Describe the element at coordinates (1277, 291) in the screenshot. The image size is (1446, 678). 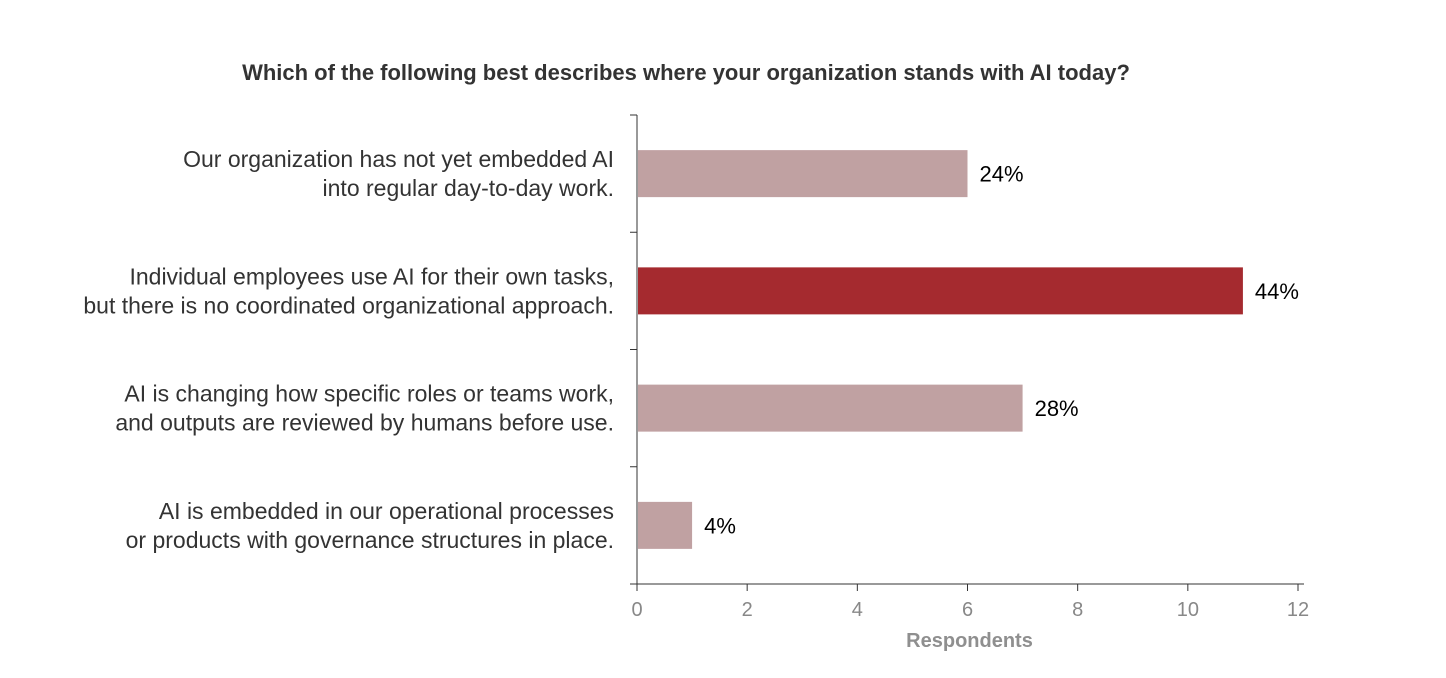
I see `data-label: 44%` at that location.